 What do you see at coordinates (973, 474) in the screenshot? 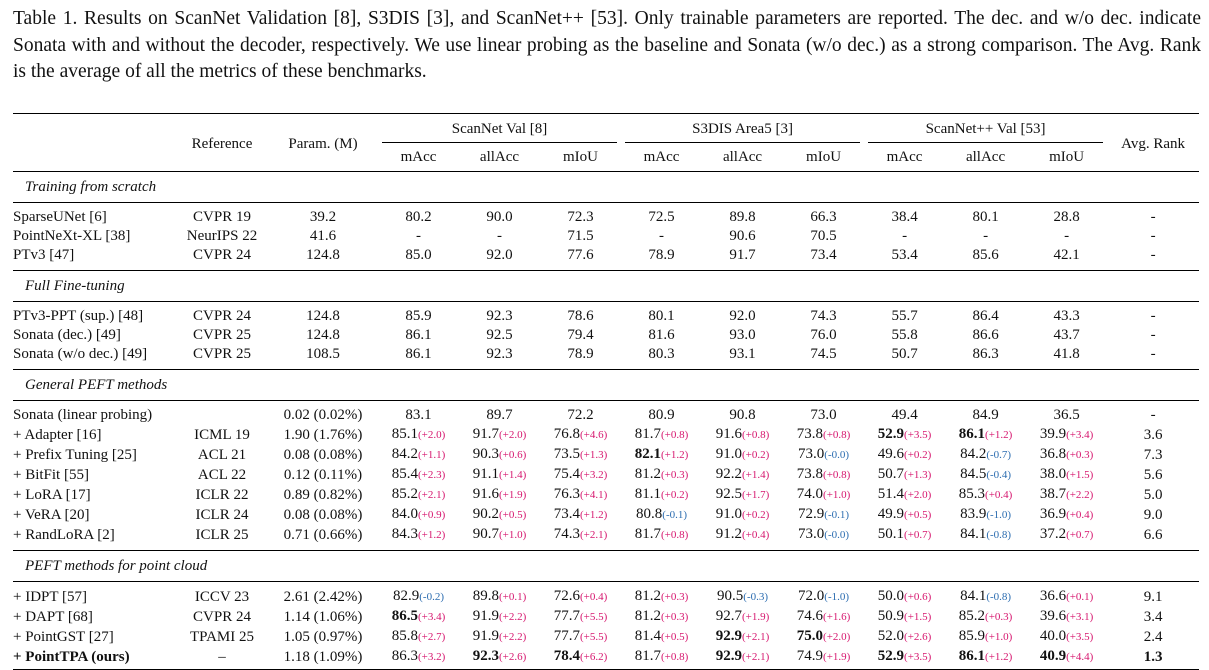
I see `metric-value: 84.5` at bounding box center [973, 474].